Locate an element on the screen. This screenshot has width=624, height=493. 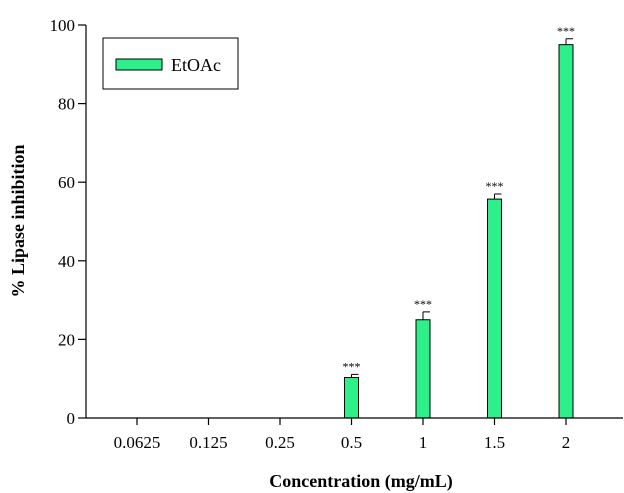
y-tick-label: 100 is located at coordinates (63, 25).